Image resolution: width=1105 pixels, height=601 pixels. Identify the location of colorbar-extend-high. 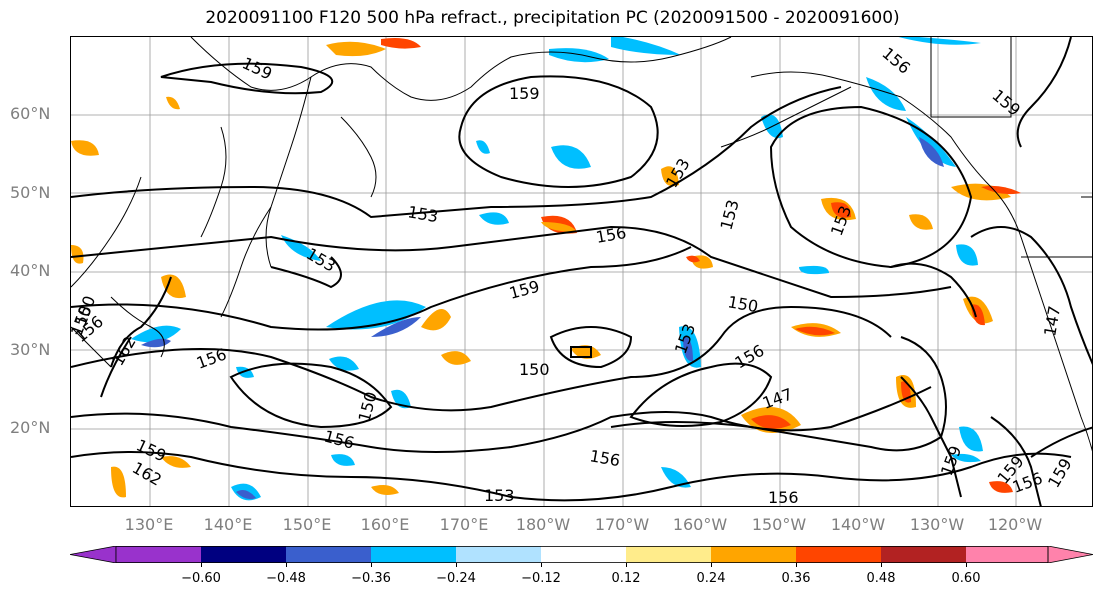
(1070, 554).